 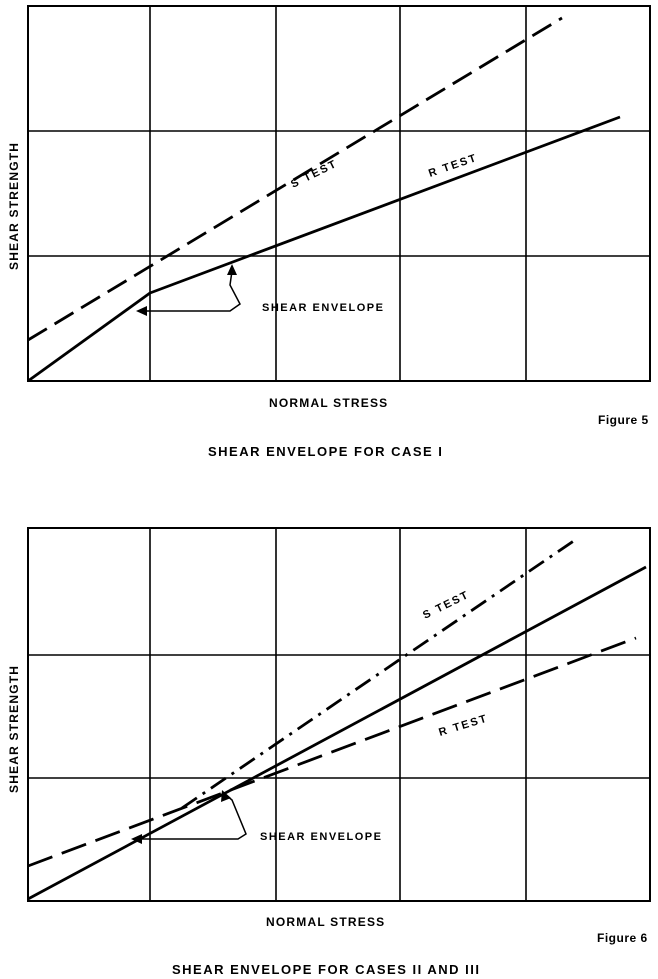 What do you see at coordinates (192, 291) in the screenshot?
I see `pointer-leader-line` at bounding box center [192, 291].